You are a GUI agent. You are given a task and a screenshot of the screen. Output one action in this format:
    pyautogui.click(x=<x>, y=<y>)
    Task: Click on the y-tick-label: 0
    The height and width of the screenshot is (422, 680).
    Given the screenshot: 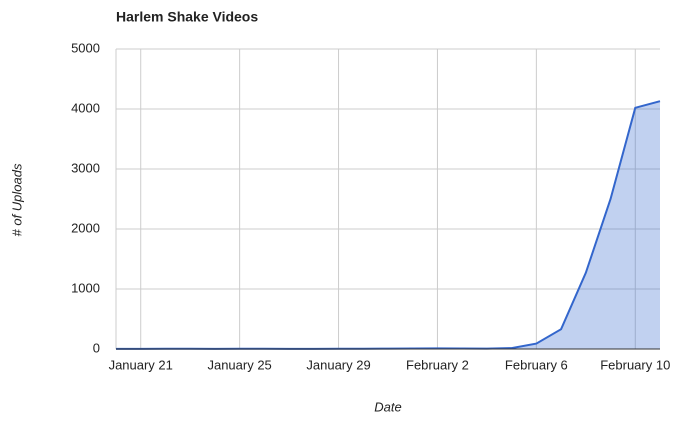 What is the action you would take?
    pyautogui.click(x=96, y=347)
    